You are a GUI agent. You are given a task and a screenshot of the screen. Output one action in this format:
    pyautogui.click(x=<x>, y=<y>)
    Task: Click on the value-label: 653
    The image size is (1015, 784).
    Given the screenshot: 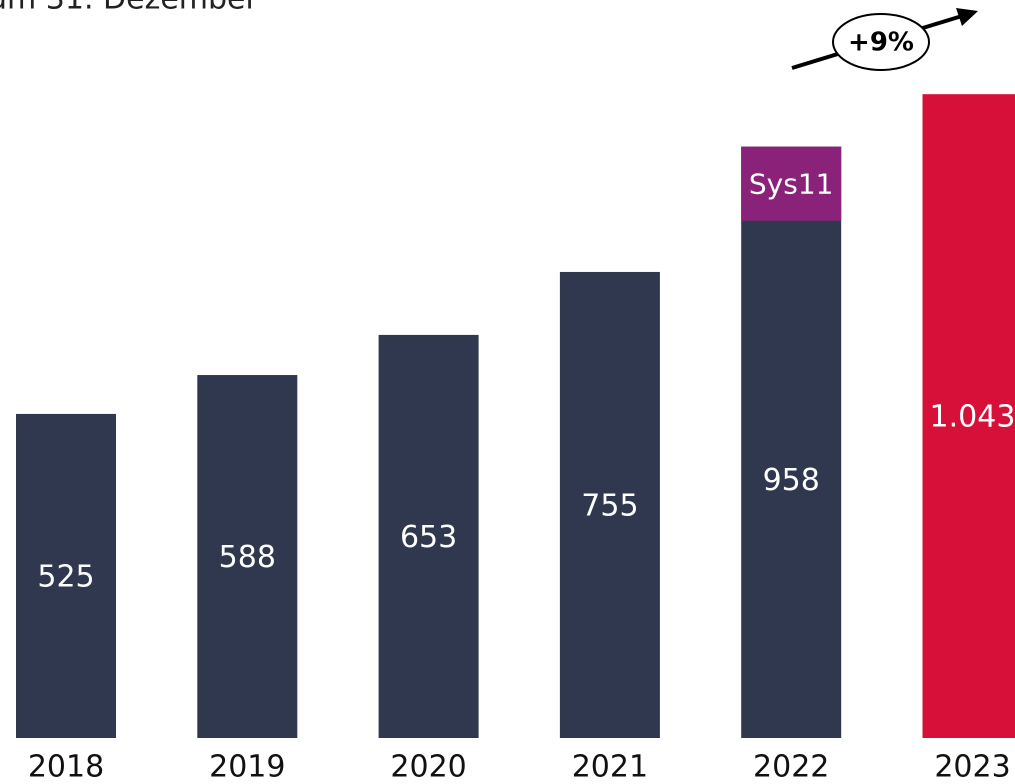 What is the action you would take?
    pyautogui.click(x=428, y=537)
    